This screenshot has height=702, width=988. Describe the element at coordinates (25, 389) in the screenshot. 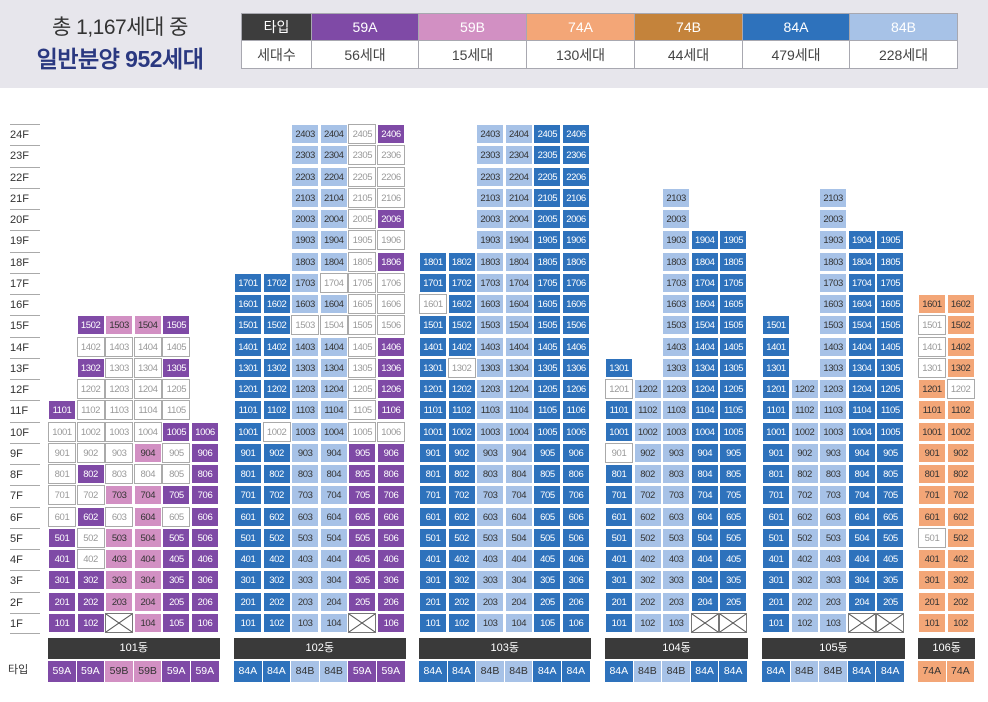

I see `floor-label: 12F` at that location.